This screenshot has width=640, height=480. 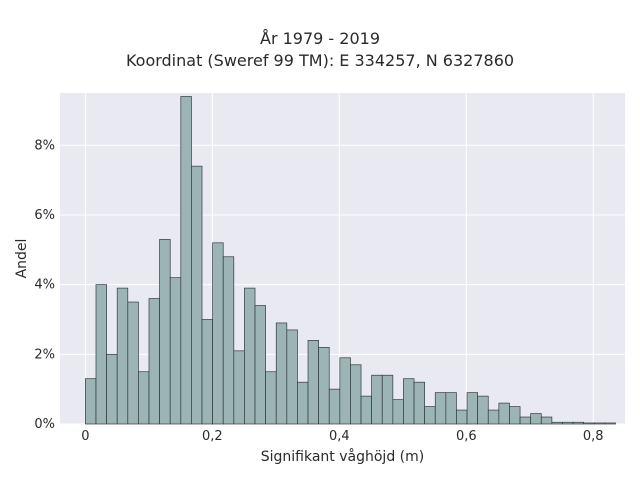 I want to click on y-tick-label: 8%, so click(x=44, y=145).